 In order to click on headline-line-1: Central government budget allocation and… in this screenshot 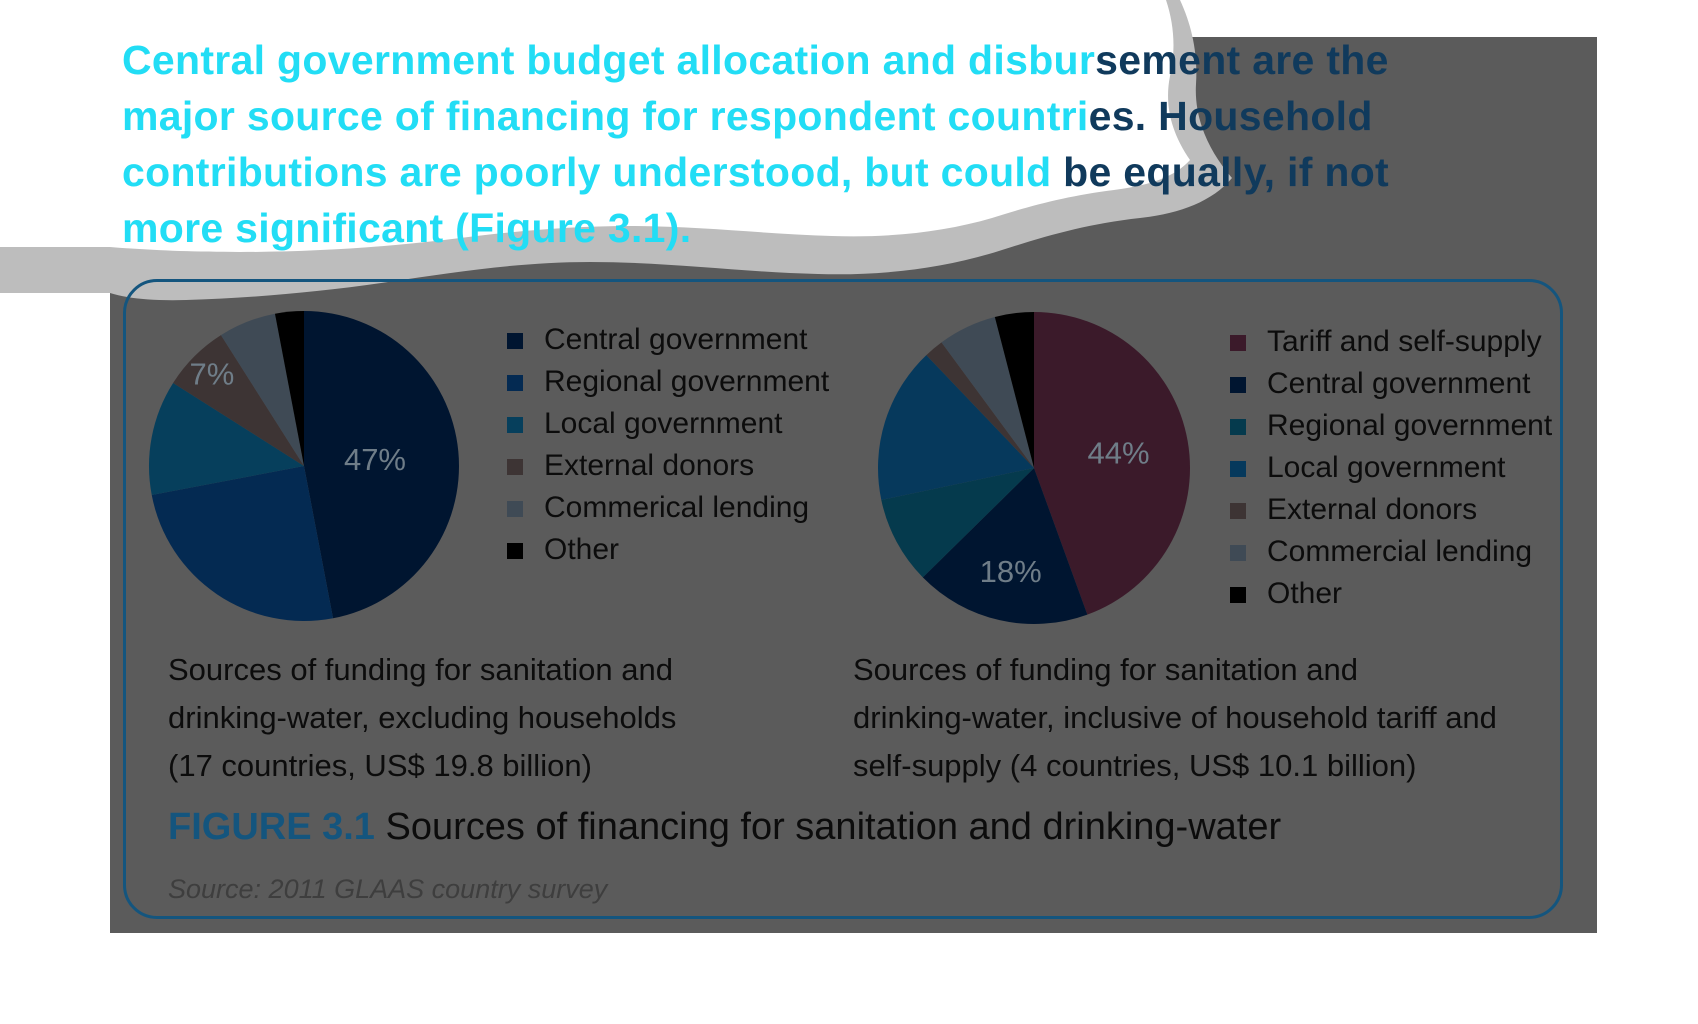, I will do `click(609, 60)`.